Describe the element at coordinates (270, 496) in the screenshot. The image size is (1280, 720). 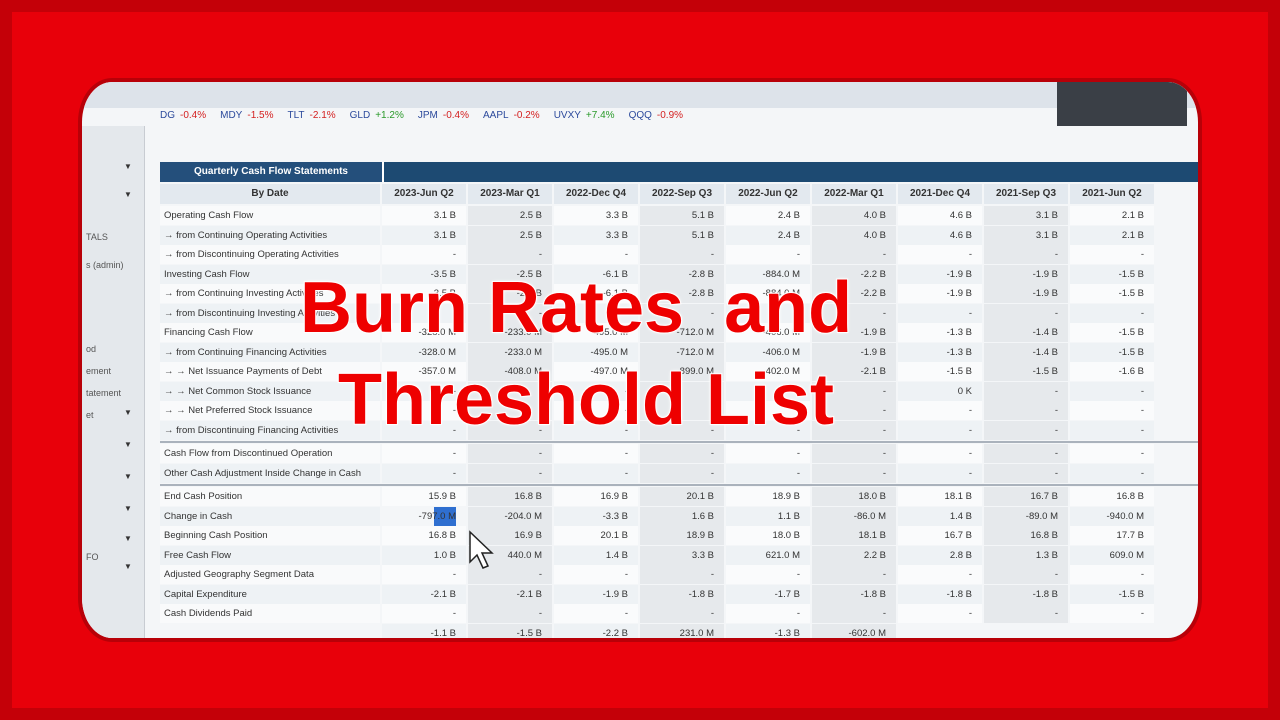
I see `row-label: End Cash Position` at that location.